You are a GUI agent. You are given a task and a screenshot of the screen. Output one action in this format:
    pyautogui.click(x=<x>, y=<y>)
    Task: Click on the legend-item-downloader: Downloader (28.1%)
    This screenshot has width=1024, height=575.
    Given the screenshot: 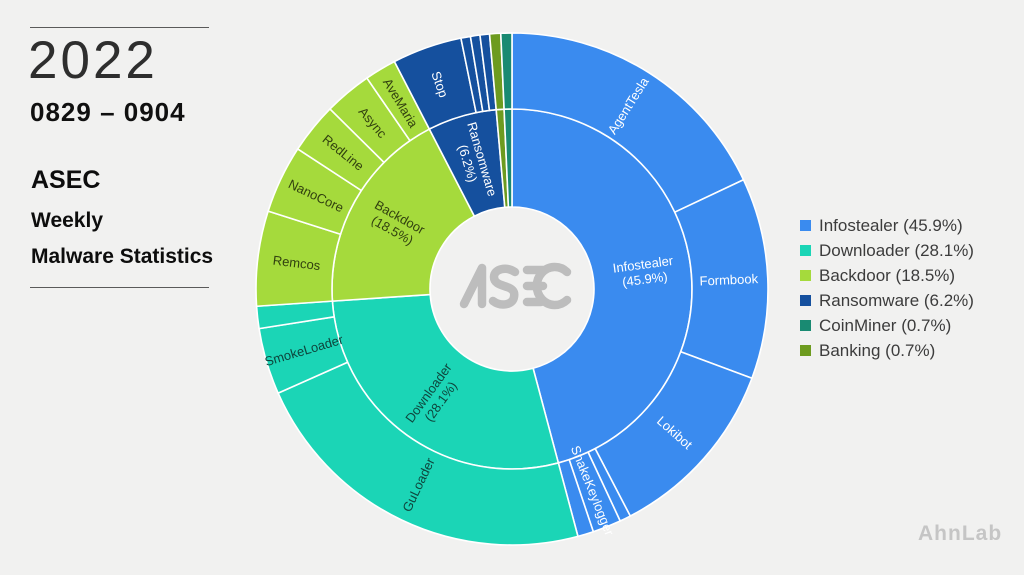 What is the action you would take?
    pyautogui.click(x=887, y=250)
    